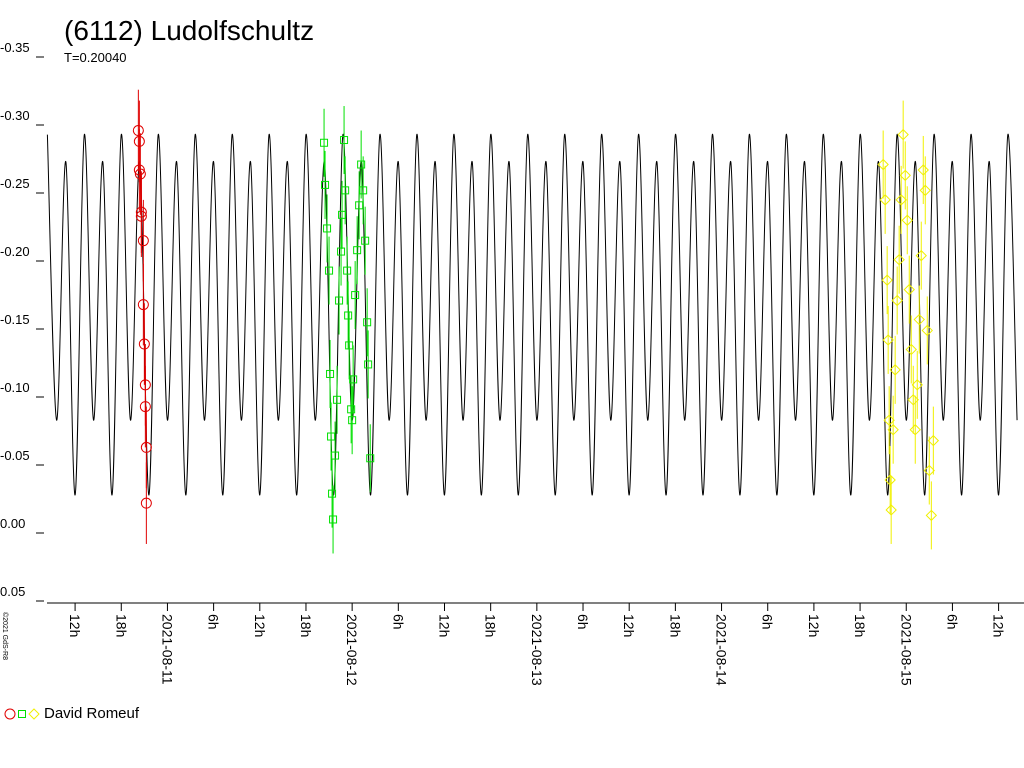  Describe the element at coordinates (722, 650) in the screenshot. I see `x-tick-label: 2021-08-14` at that location.